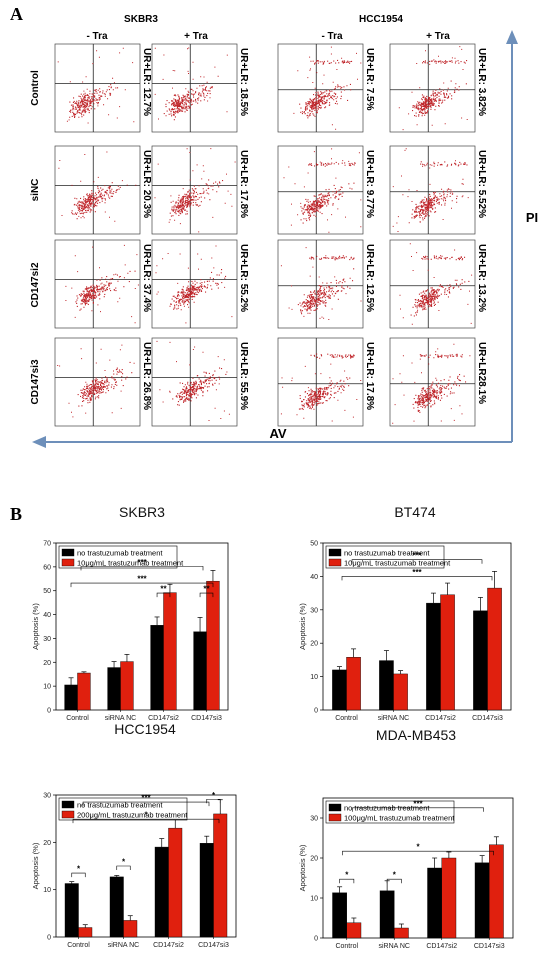 This screenshot has height=956, width=550. I want to click on ur-lr-label: UR+LR: 55.2%, so click(243, 278).